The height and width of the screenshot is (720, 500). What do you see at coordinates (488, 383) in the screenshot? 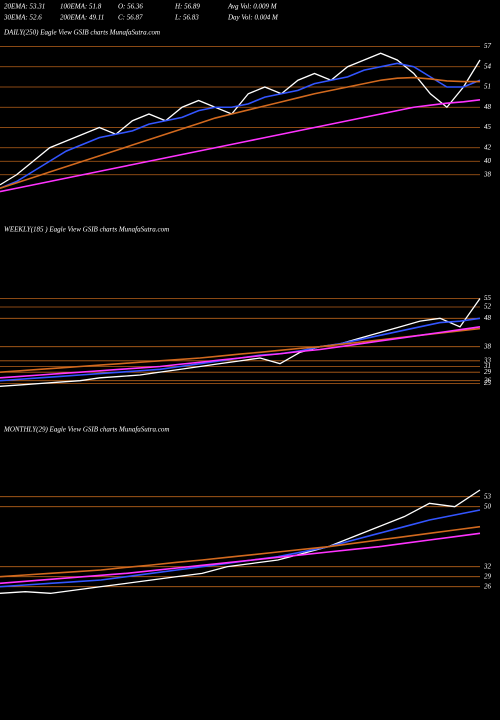
I see `y-tick-label: 25` at bounding box center [488, 383].